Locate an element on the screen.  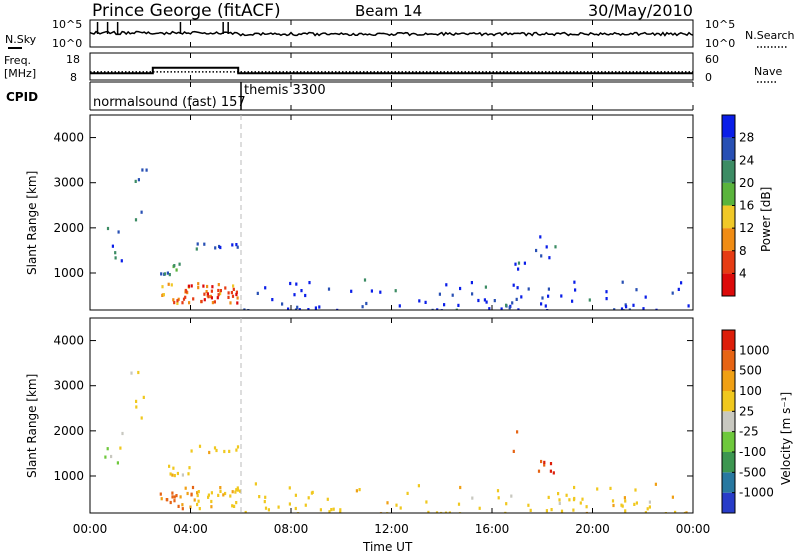
beam-title: Beam 14 is located at coordinates (388, 11).